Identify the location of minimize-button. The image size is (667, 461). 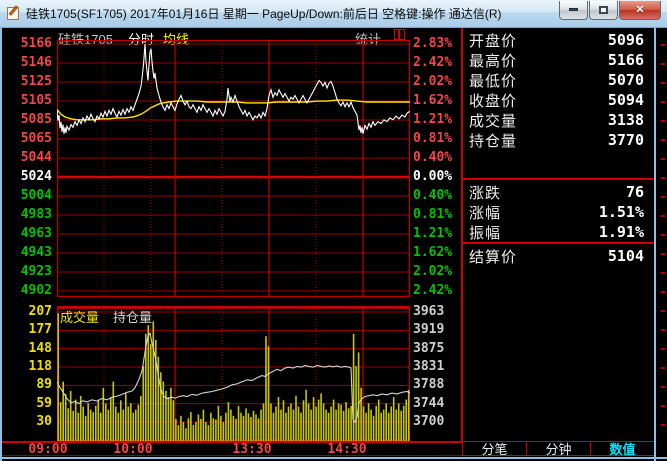
(573, 10).